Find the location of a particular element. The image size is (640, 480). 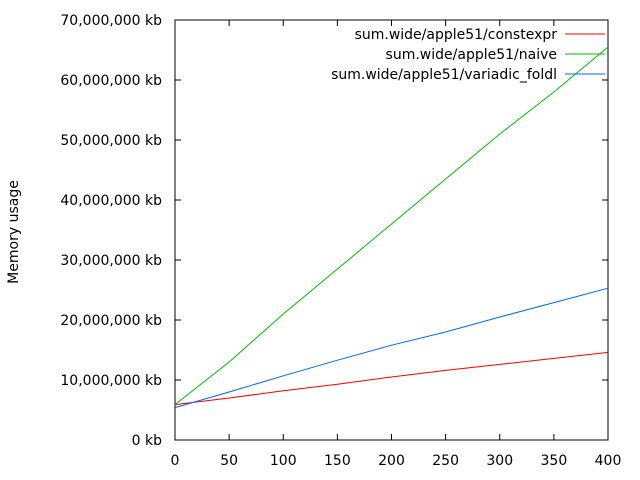

x-tick-label: 50 is located at coordinates (229, 461).